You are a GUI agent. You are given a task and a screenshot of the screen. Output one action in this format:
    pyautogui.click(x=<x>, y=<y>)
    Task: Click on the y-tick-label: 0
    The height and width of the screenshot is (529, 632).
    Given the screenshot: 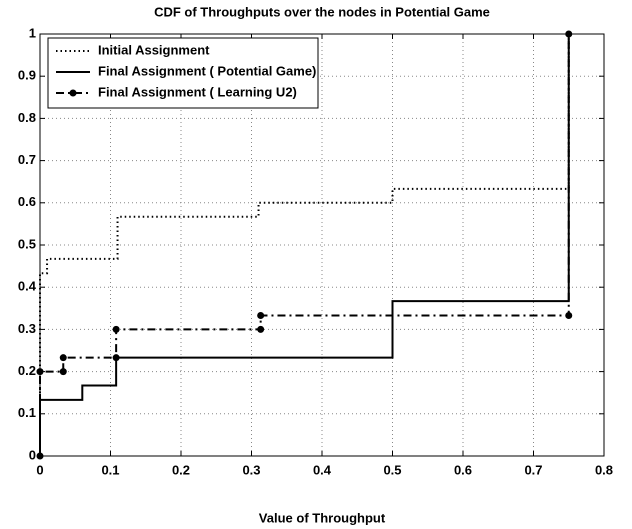 What is the action you would take?
    pyautogui.click(x=32, y=454)
    